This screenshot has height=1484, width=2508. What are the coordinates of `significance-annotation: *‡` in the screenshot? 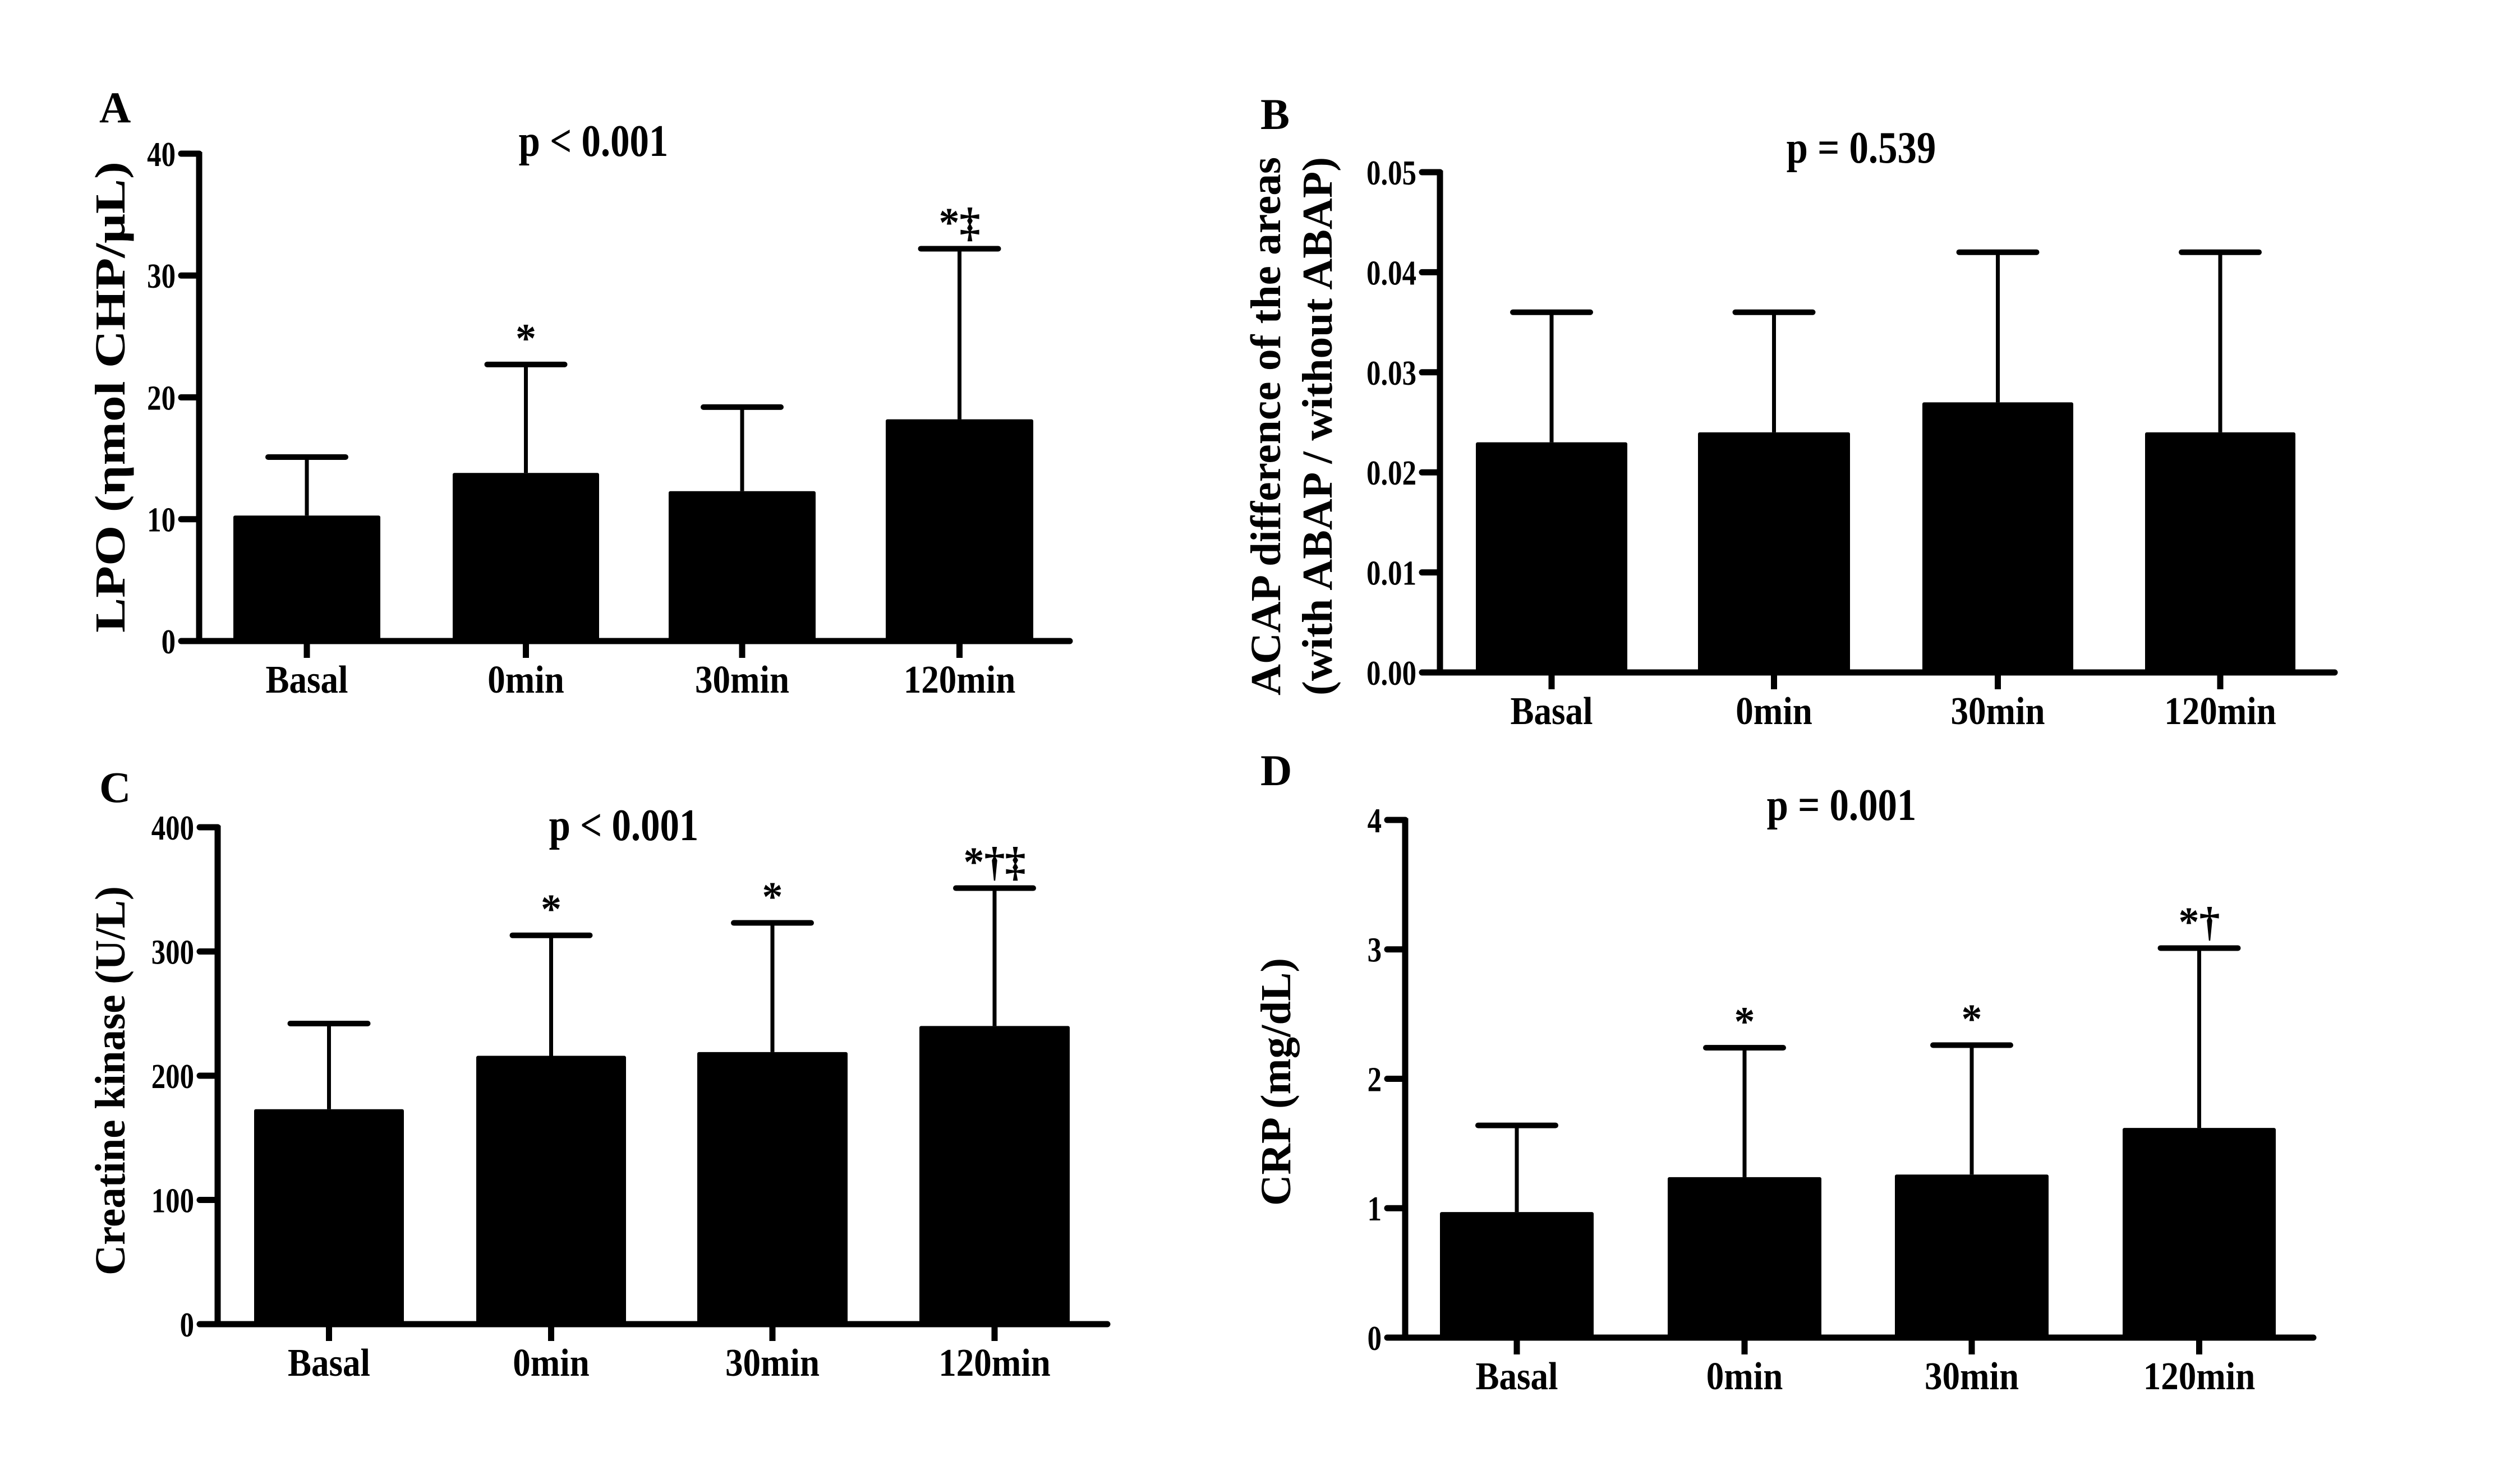 It's located at (960, 223).